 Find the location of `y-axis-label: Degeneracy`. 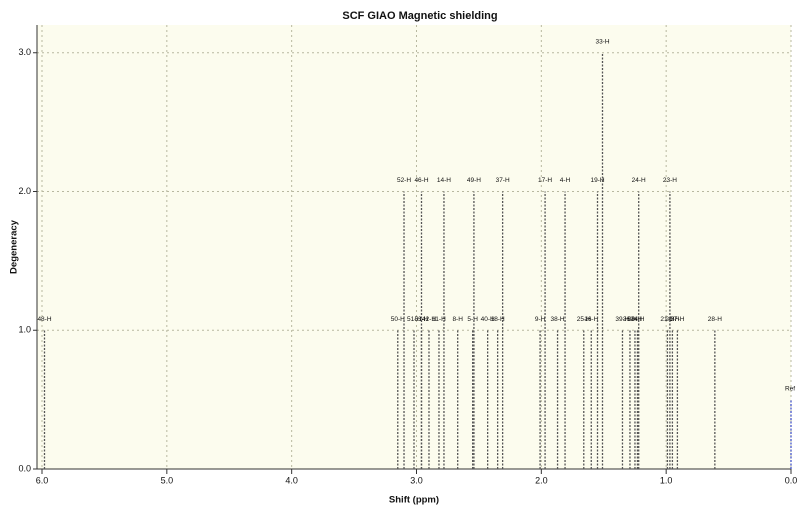

y-axis-label: Degeneracy is located at coordinates (14, 246).